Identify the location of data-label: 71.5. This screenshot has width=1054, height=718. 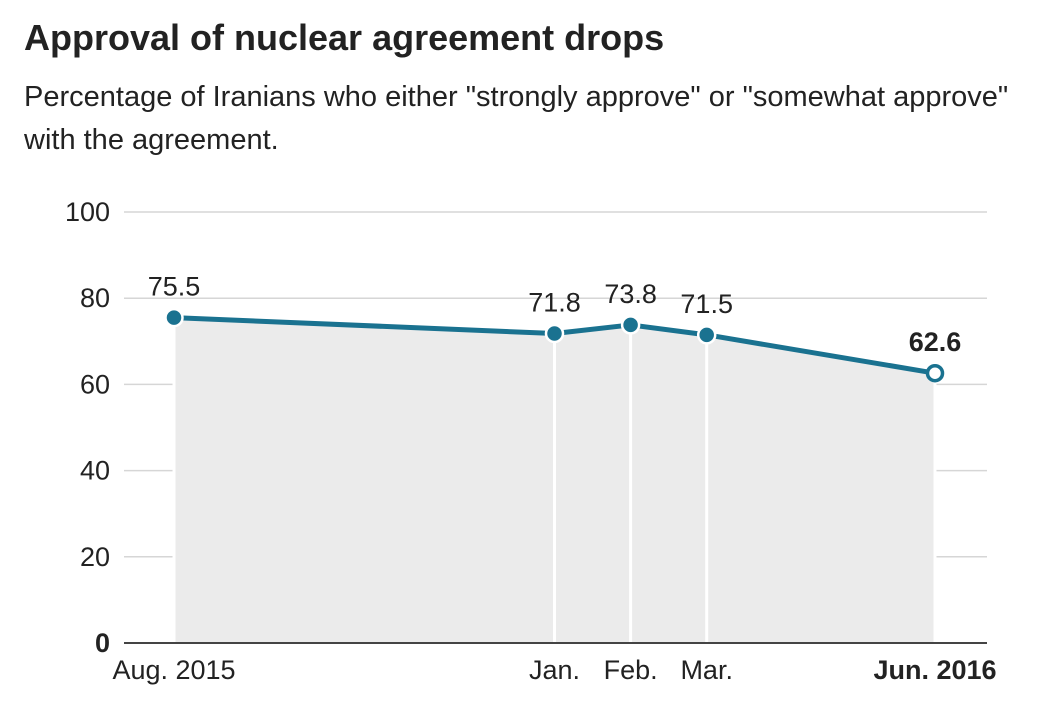
(706, 304).